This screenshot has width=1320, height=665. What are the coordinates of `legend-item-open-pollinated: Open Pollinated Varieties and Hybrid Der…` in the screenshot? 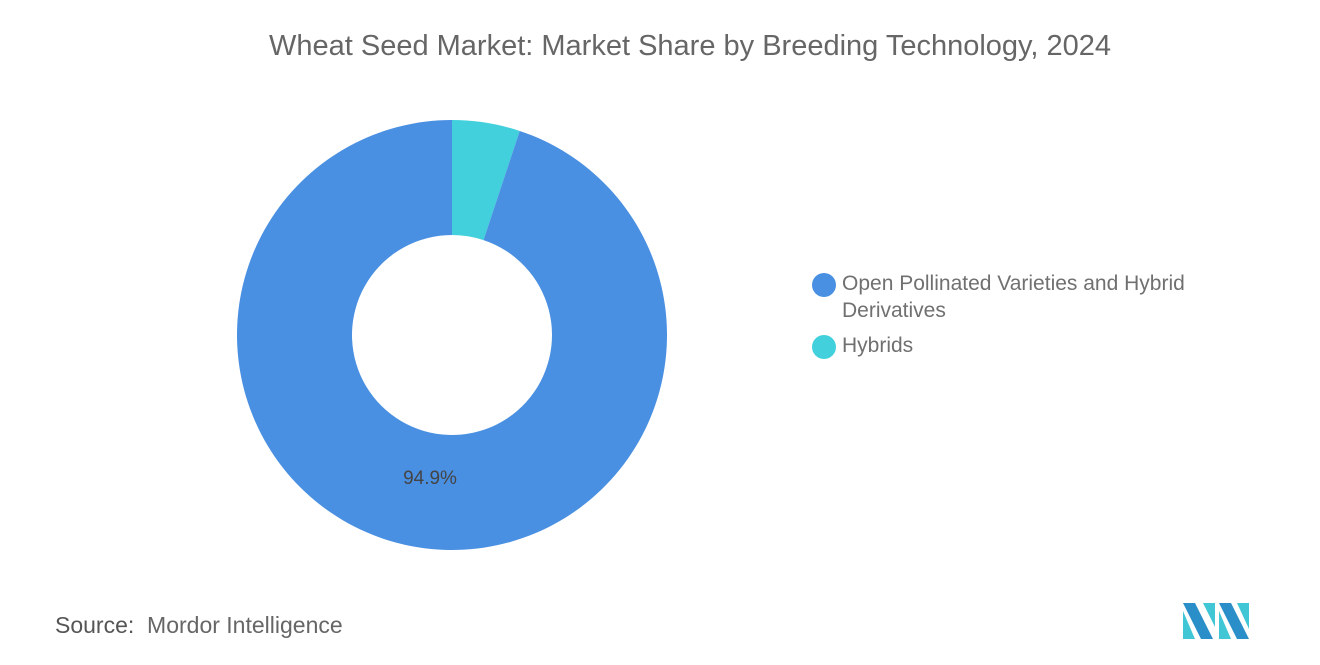 It's located at (1022, 297).